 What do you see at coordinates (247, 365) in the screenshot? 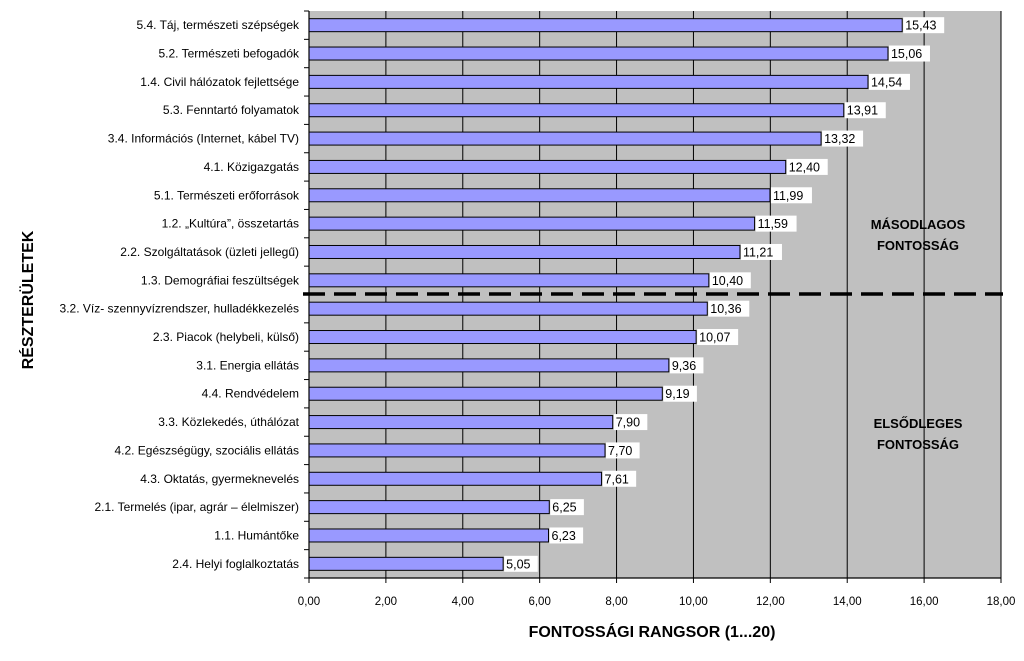
I see `category-label: 3.1. Energia ellátás` at bounding box center [247, 365].